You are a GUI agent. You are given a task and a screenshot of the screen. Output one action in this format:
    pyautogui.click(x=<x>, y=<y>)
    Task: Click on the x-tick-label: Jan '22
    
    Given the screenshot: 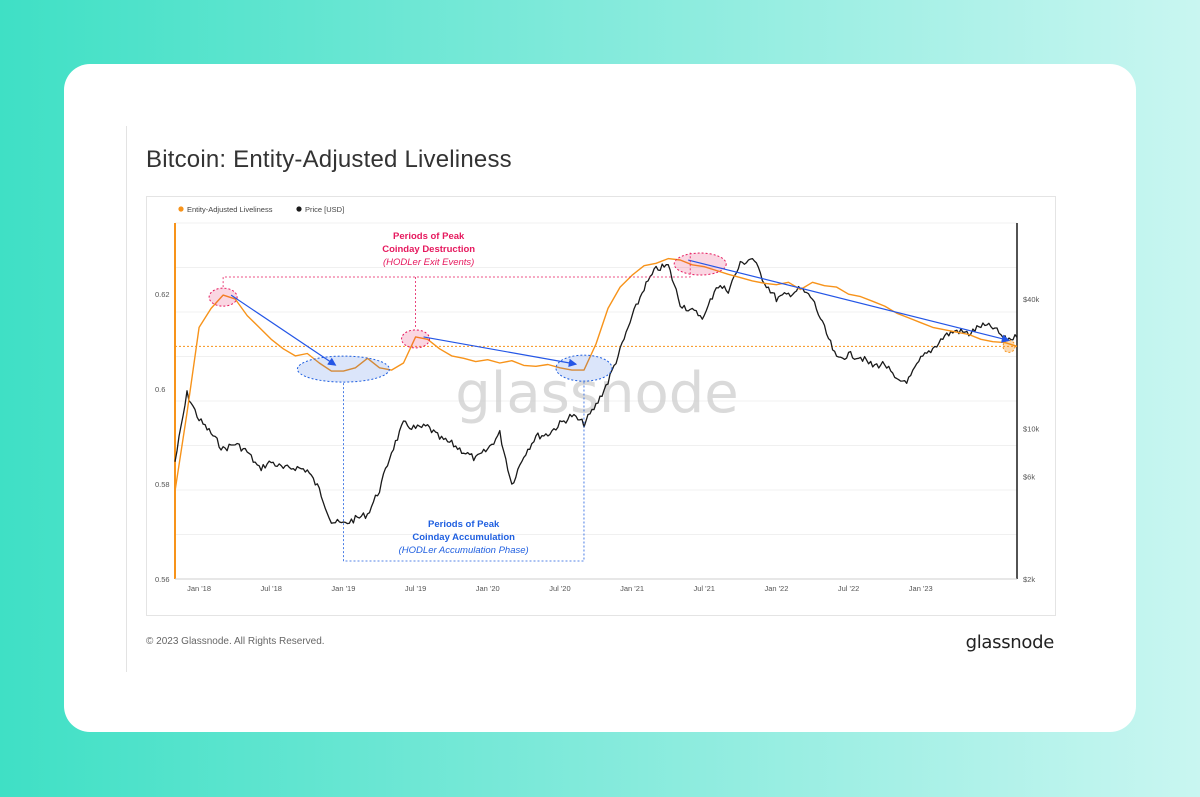 What is the action you would take?
    pyautogui.click(x=776, y=588)
    